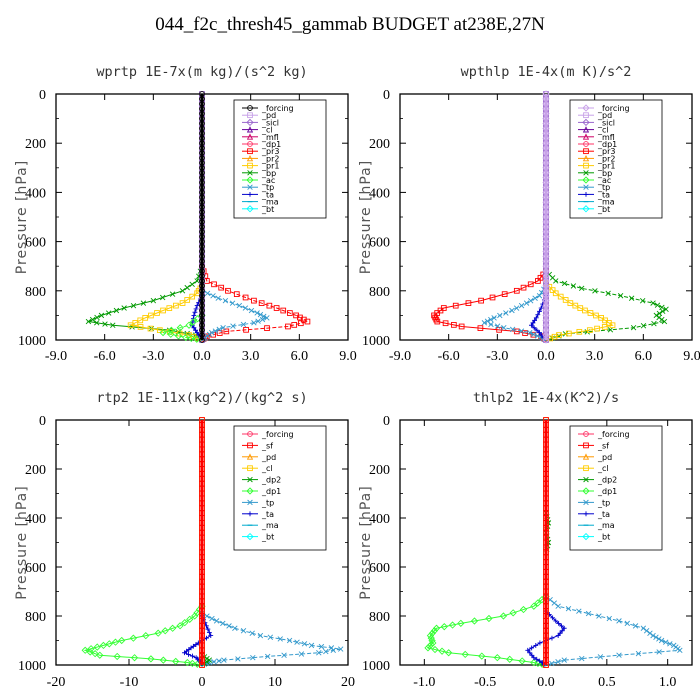 The width and height of the screenshot is (700, 700). What do you see at coordinates (32, 666) in the screenshot?
I see `y-tick-label: 1000` at bounding box center [32, 666].